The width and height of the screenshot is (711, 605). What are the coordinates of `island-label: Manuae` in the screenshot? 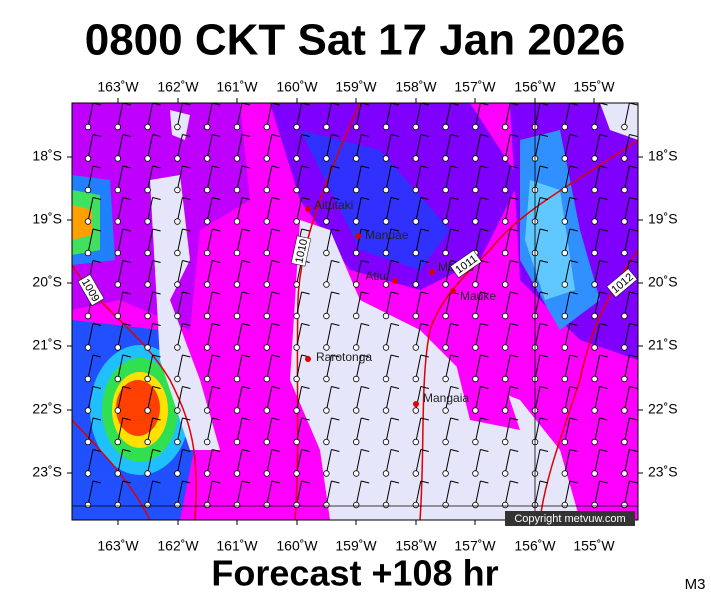 It's located at (387, 235).